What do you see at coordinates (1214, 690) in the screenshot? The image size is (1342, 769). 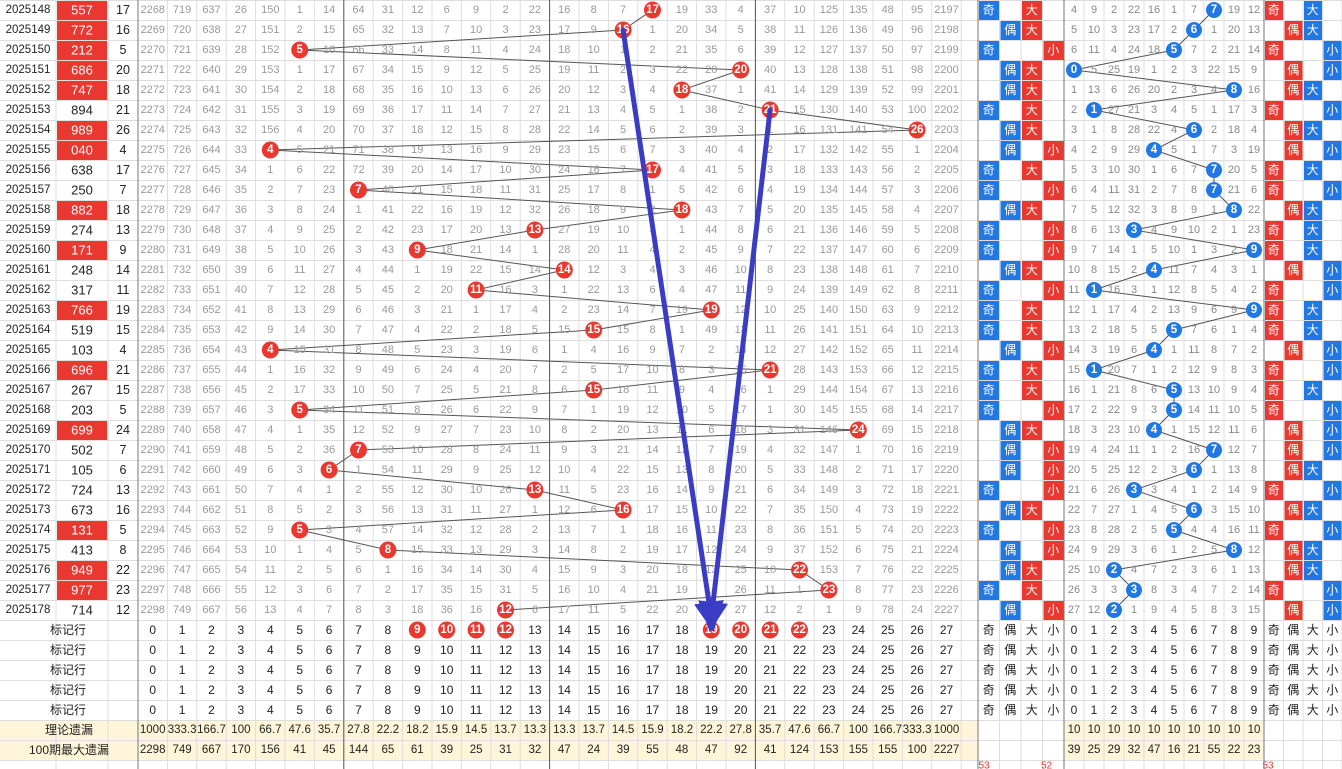 I see `marker-digit-option: 7` at bounding box center [1214, 690].